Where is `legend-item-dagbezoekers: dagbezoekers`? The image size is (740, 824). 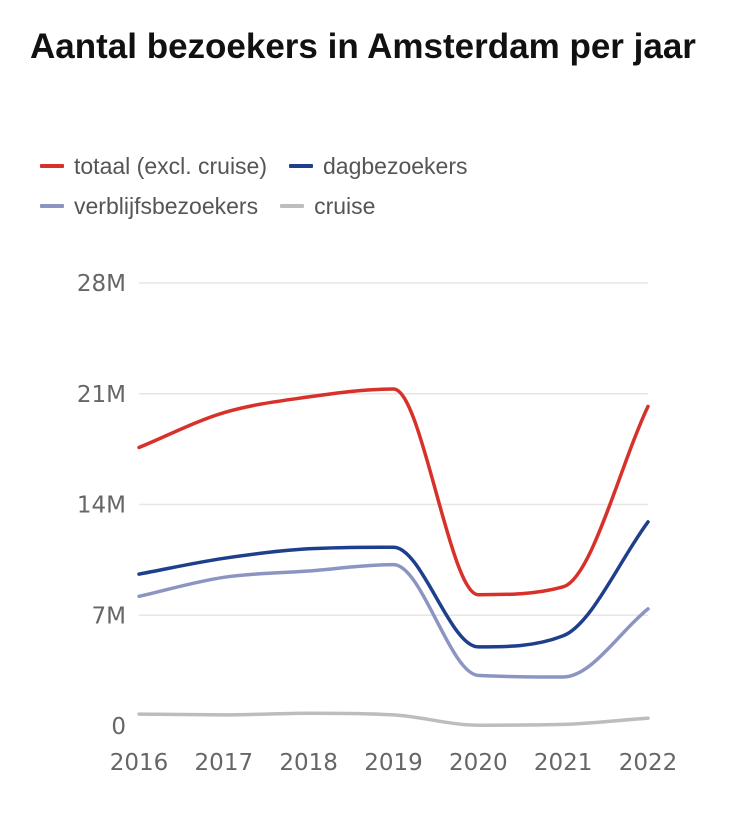
legend-item-dagbezoekers: dagbezoekers is located at coordinates (378, 166).